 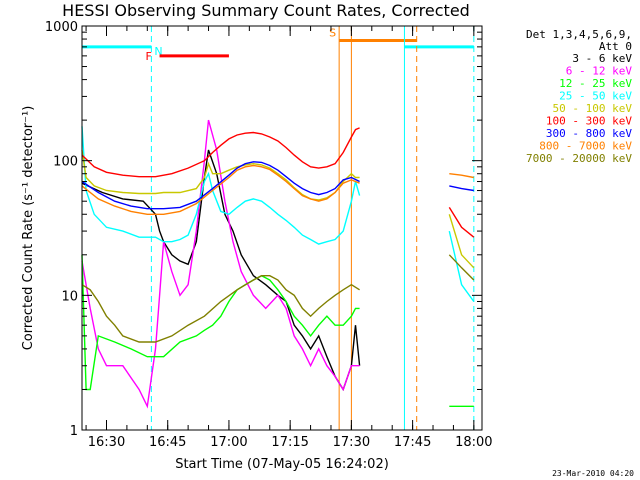 I want to click on x-tick-label: 18:00, so click(x=473, y=442).